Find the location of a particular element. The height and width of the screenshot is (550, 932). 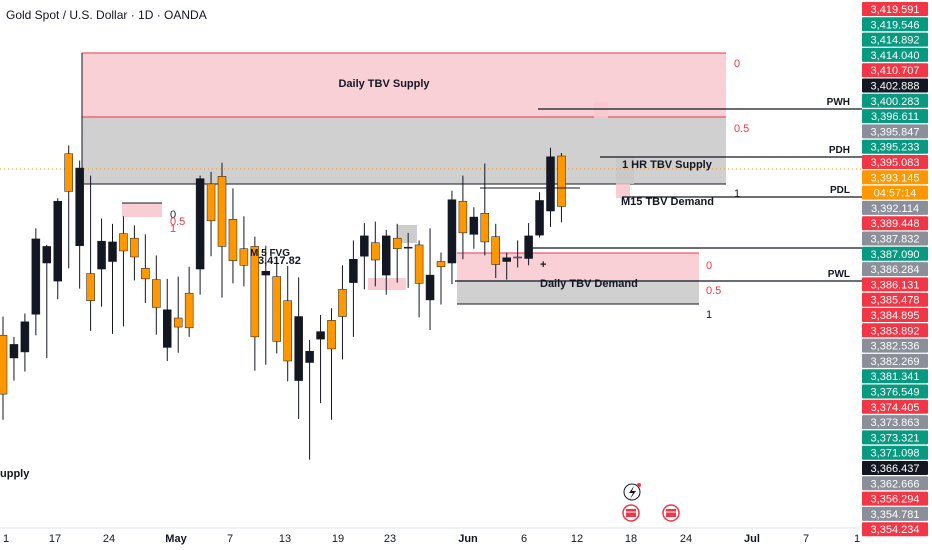

price-label: 3,395.847 is located at coordinates (895, 131).